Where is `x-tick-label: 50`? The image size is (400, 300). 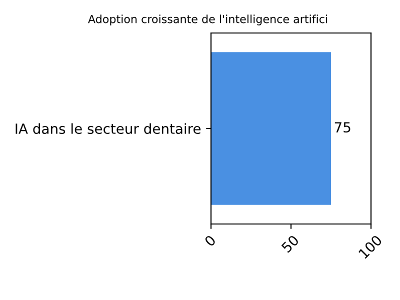 x-tick-label: 50 is located at coordinates (290, 244).